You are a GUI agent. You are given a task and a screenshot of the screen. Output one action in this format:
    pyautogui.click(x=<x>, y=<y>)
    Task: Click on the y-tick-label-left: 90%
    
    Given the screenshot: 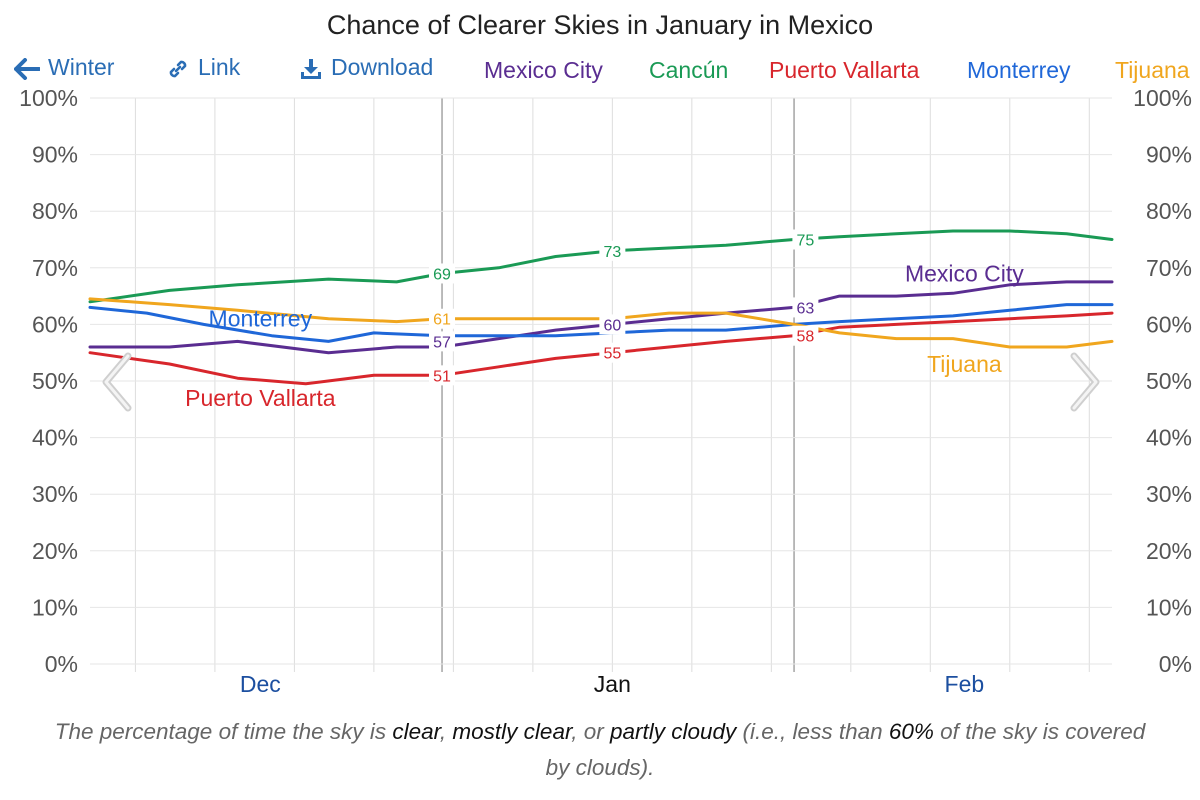 What is the action you would take?
    pyautogui.click(x=55, y=155)
    